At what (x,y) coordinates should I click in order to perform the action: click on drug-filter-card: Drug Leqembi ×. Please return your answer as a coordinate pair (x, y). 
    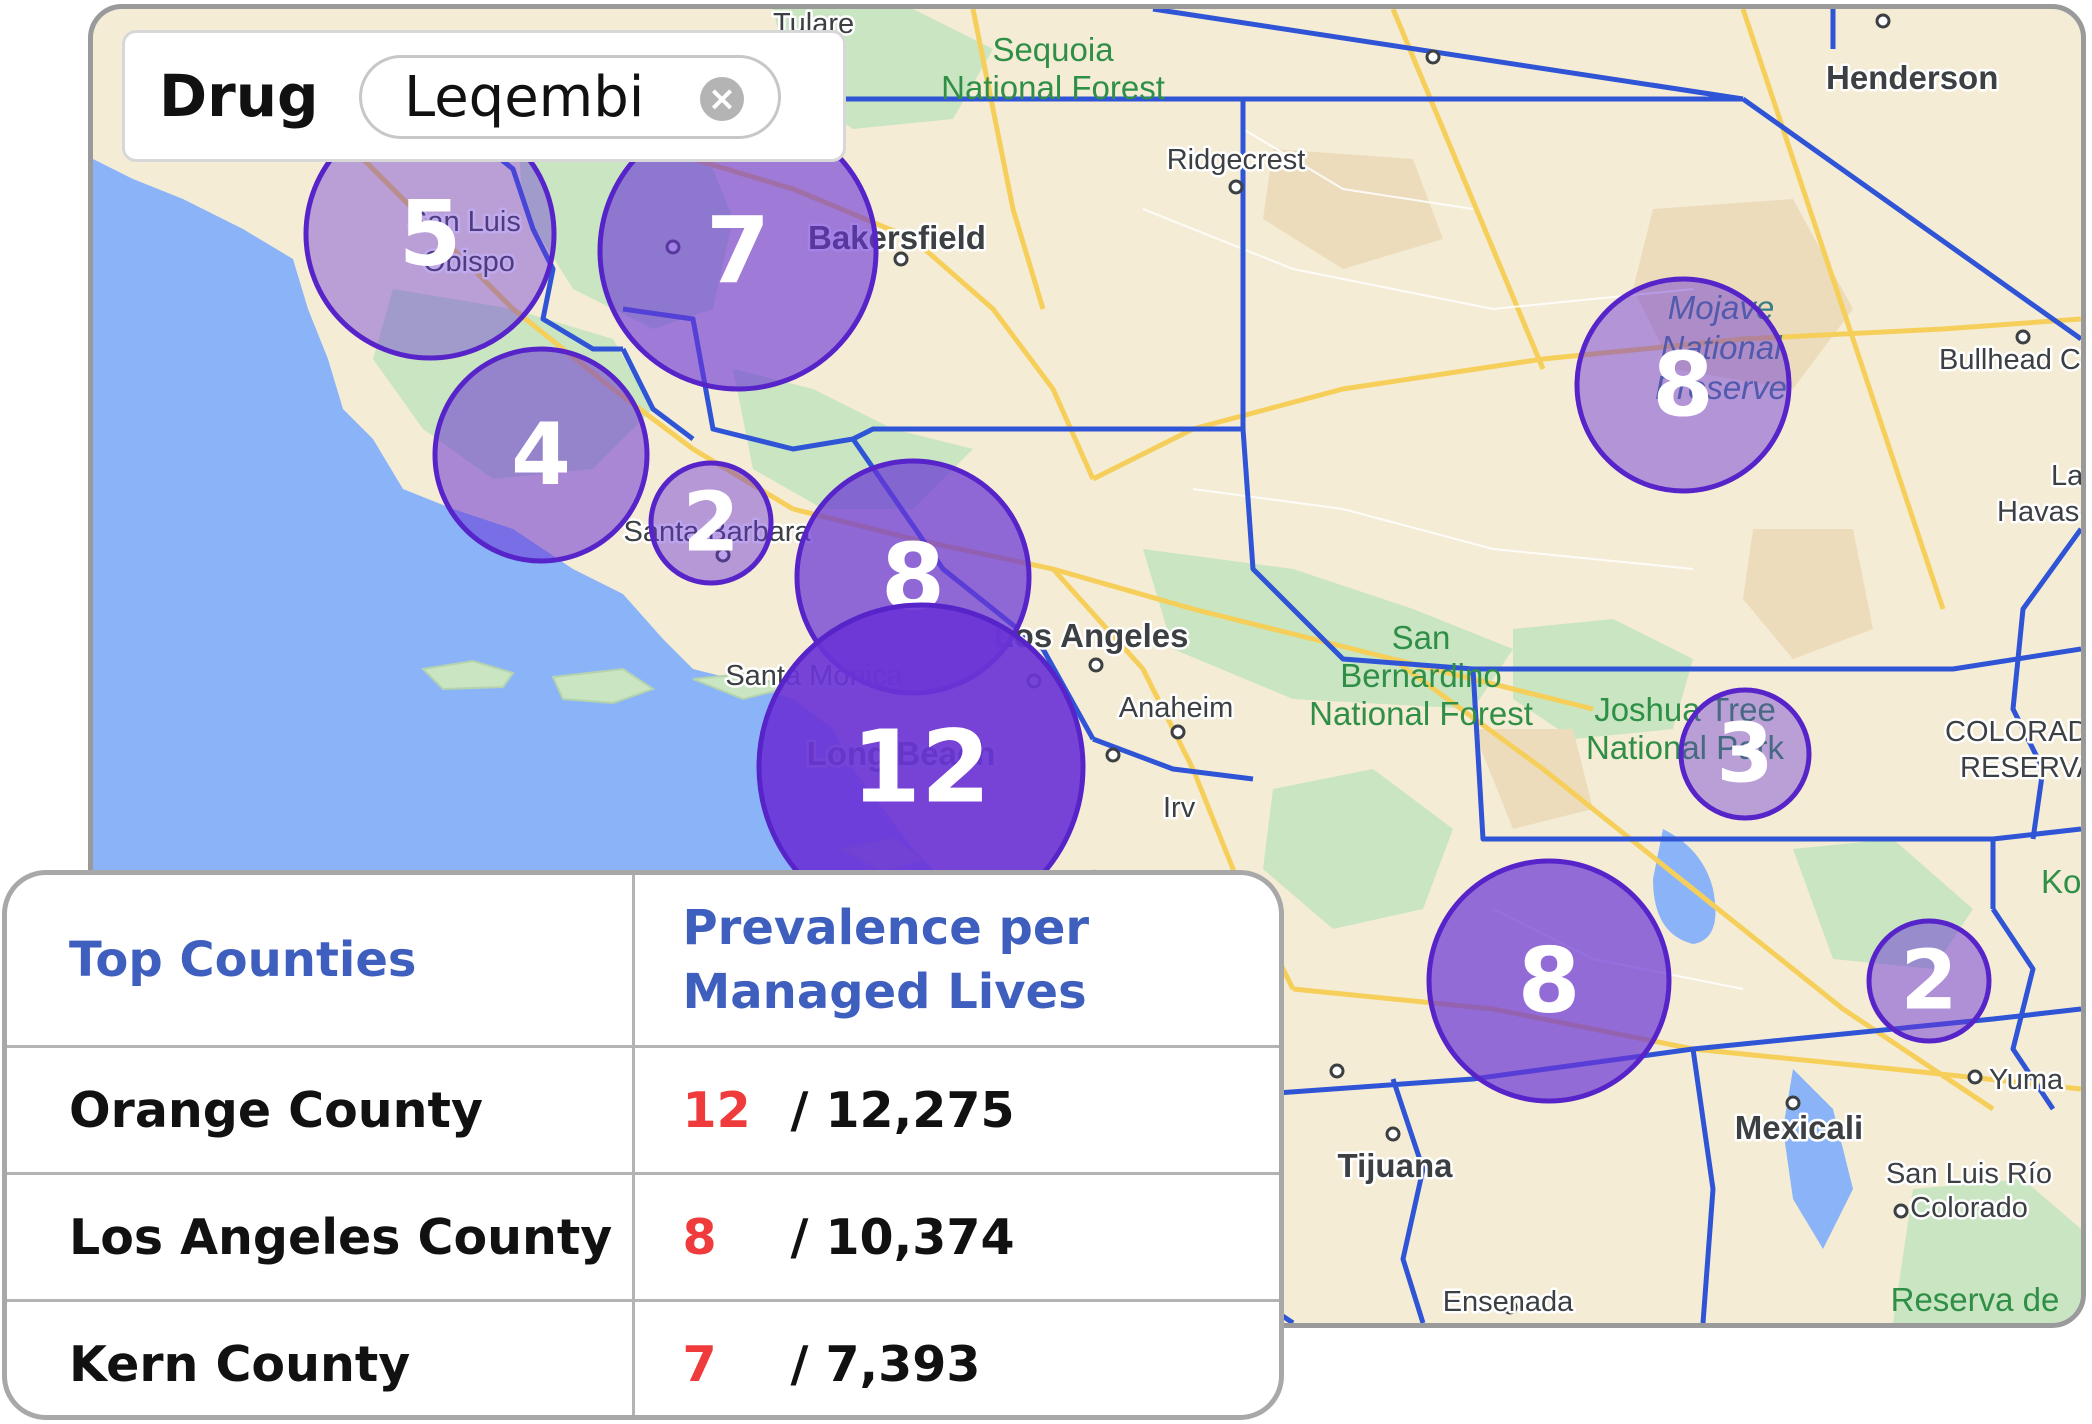
    Looking at the image, I should click on (484, 96).